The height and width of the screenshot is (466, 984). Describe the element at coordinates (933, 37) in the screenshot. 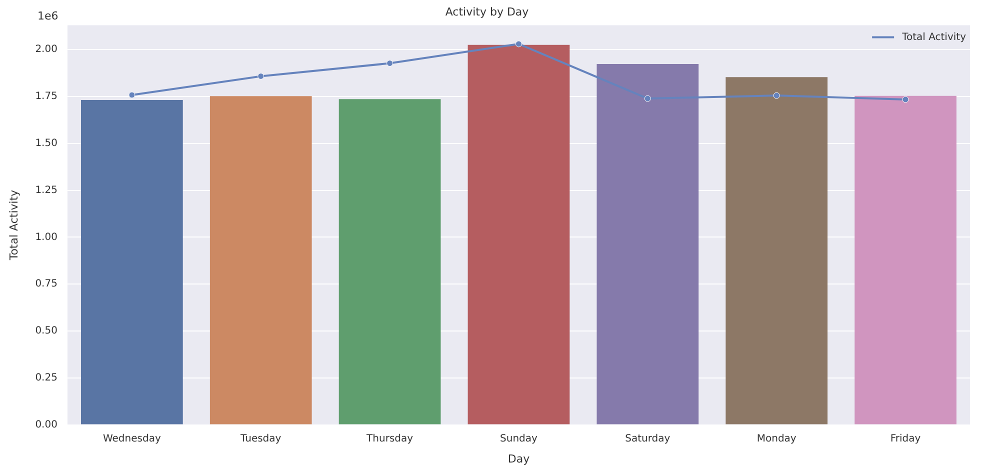

I see `legend-label: Total Activity` at that location.